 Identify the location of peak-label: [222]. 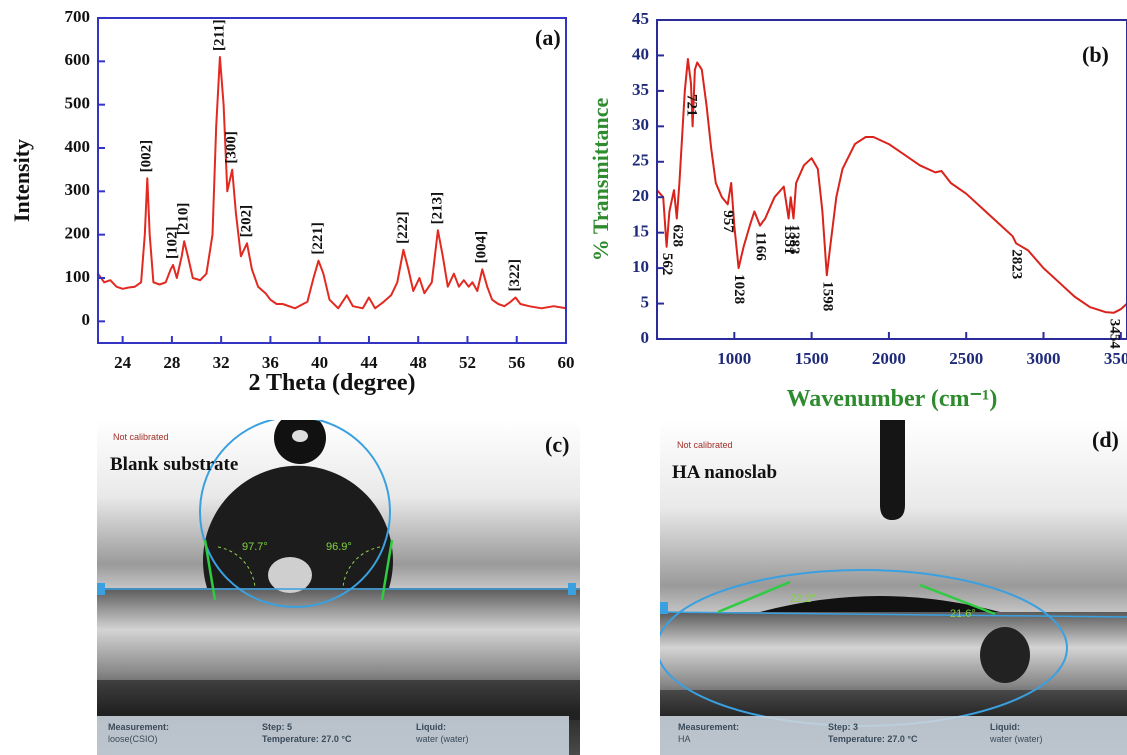
(403, 227).